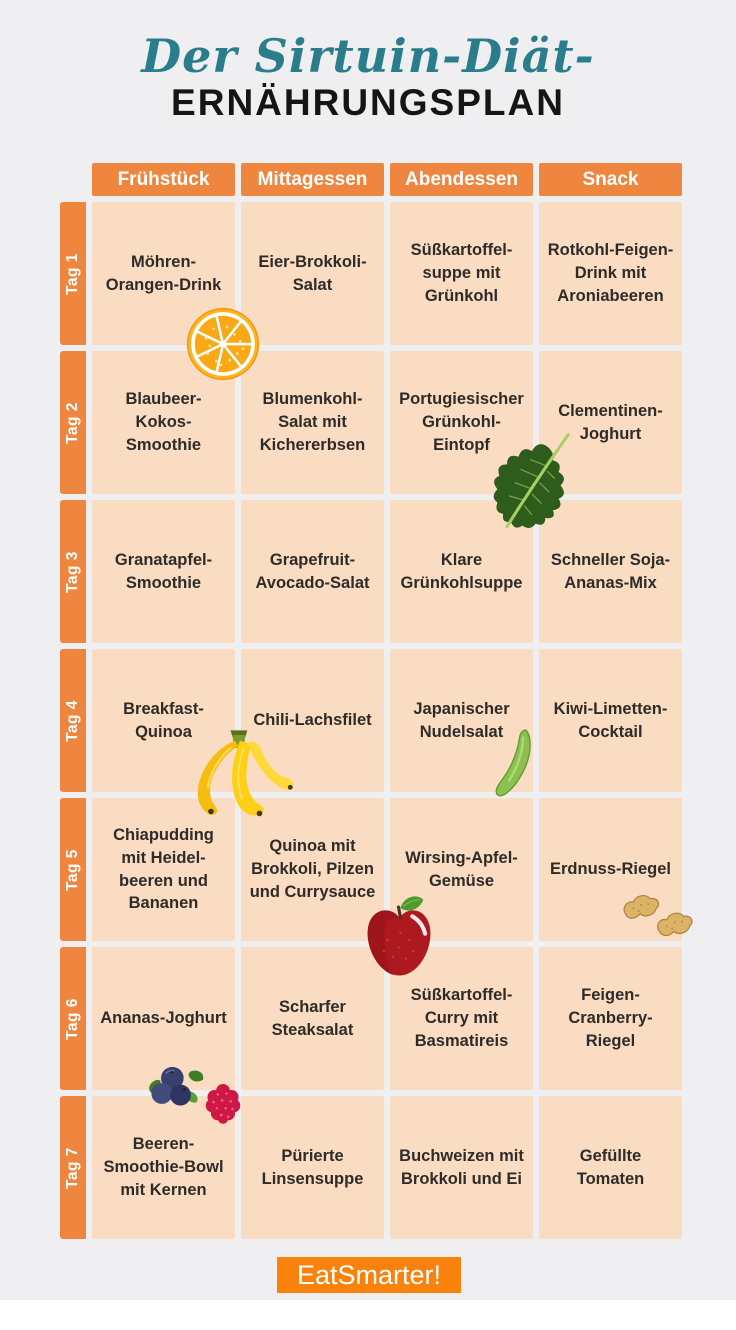  Describe the element at coordinates (461, 720) in the screenshot. I see `meal-cell: Japanischer Nudelsalat` at that location.